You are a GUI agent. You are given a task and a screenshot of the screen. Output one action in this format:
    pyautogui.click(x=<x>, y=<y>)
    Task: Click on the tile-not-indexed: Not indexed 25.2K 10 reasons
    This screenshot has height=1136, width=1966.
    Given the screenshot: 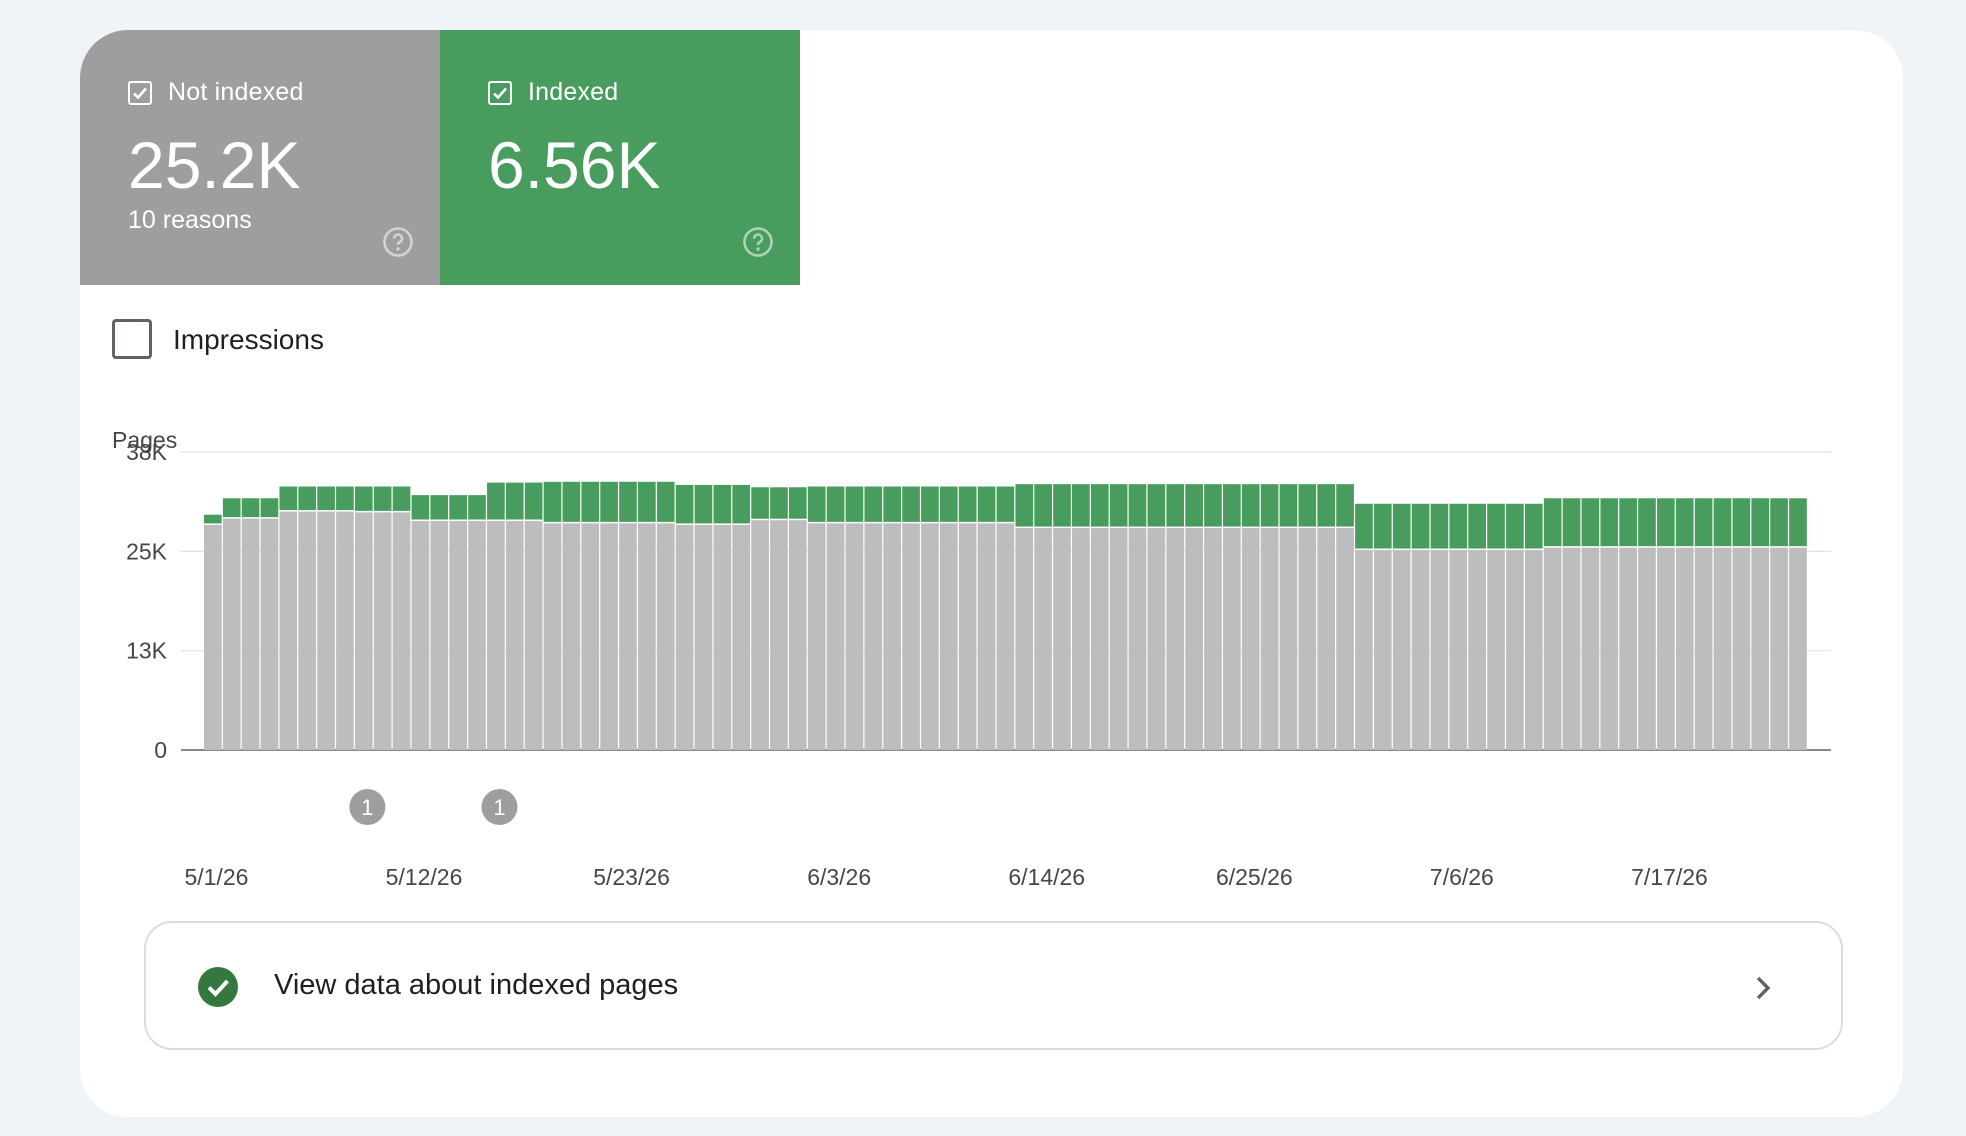 What is the action you would take?
    pyautogui.click(x=260, y=157)
    